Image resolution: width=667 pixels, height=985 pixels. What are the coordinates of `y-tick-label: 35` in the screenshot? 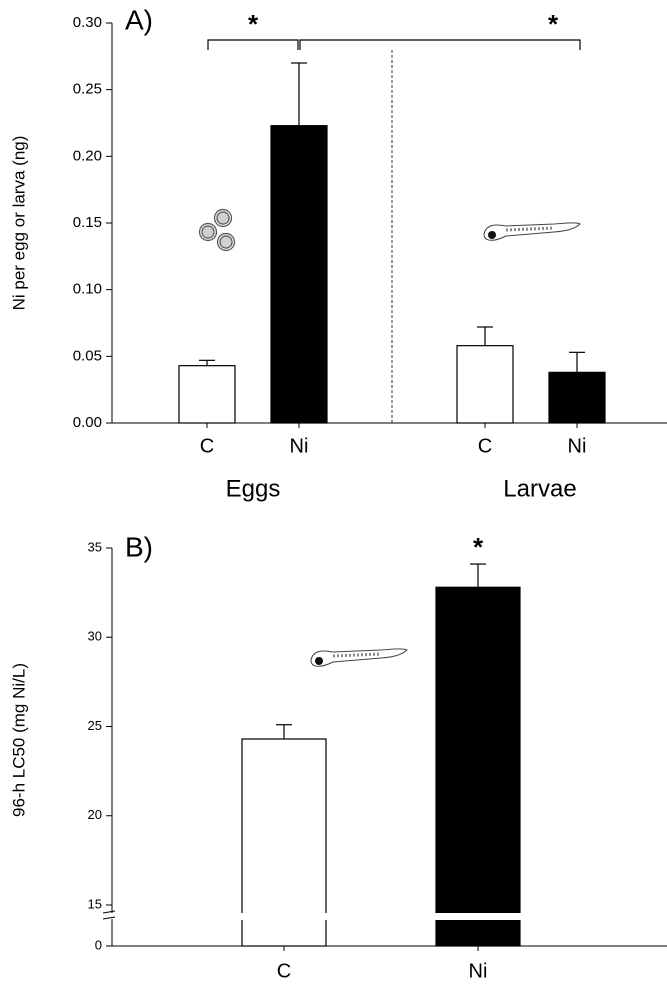 It's located at (95, 546).